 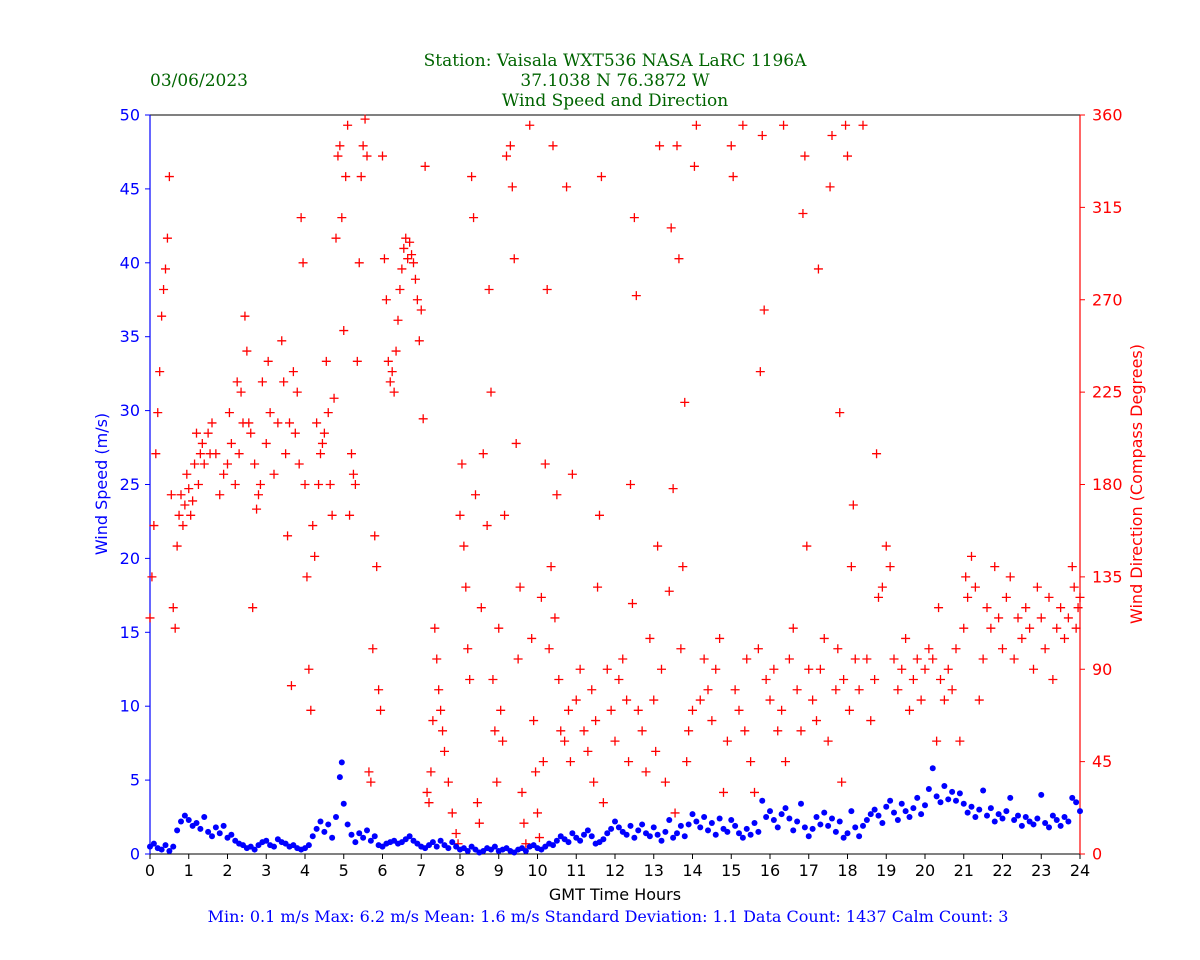 What do you see at coordinates (130, 115) in the screenshot?
I see `left-tick-label: 50` at bounding box center [130, 115].